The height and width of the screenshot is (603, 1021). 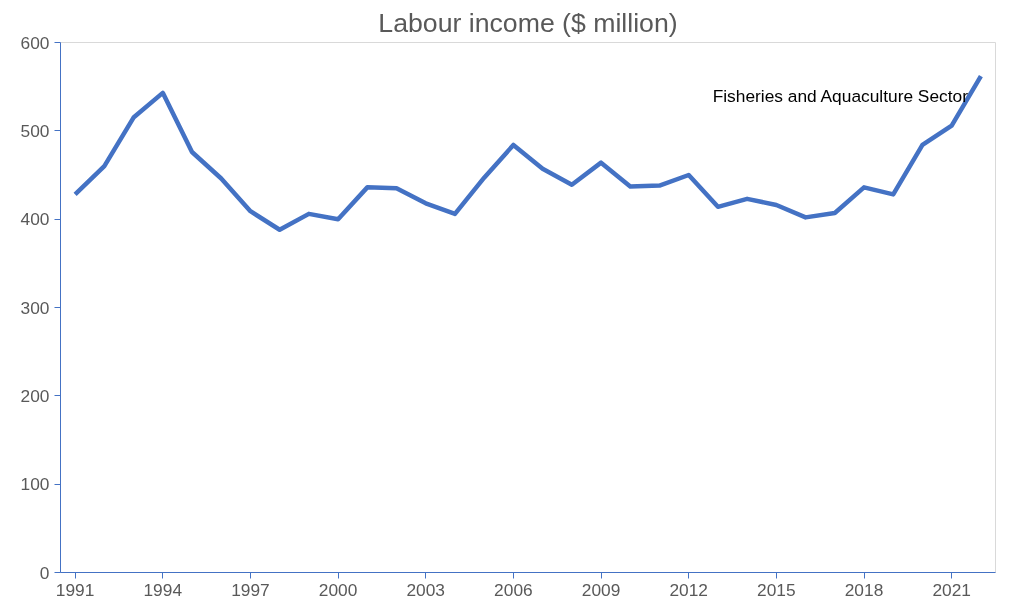 I want to click on x-tick-label: 2015, so click(x=776, y=589).